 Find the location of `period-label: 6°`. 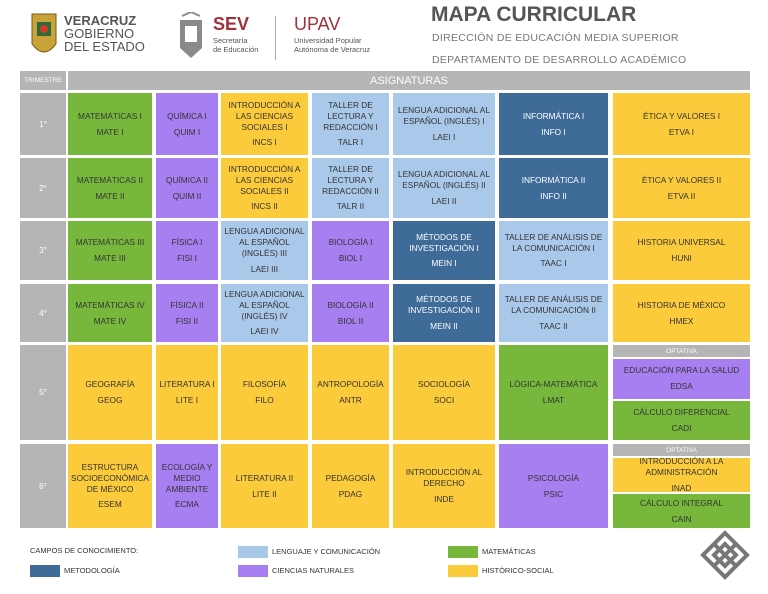

period-label: 6° is located at coordinates (43, 486).